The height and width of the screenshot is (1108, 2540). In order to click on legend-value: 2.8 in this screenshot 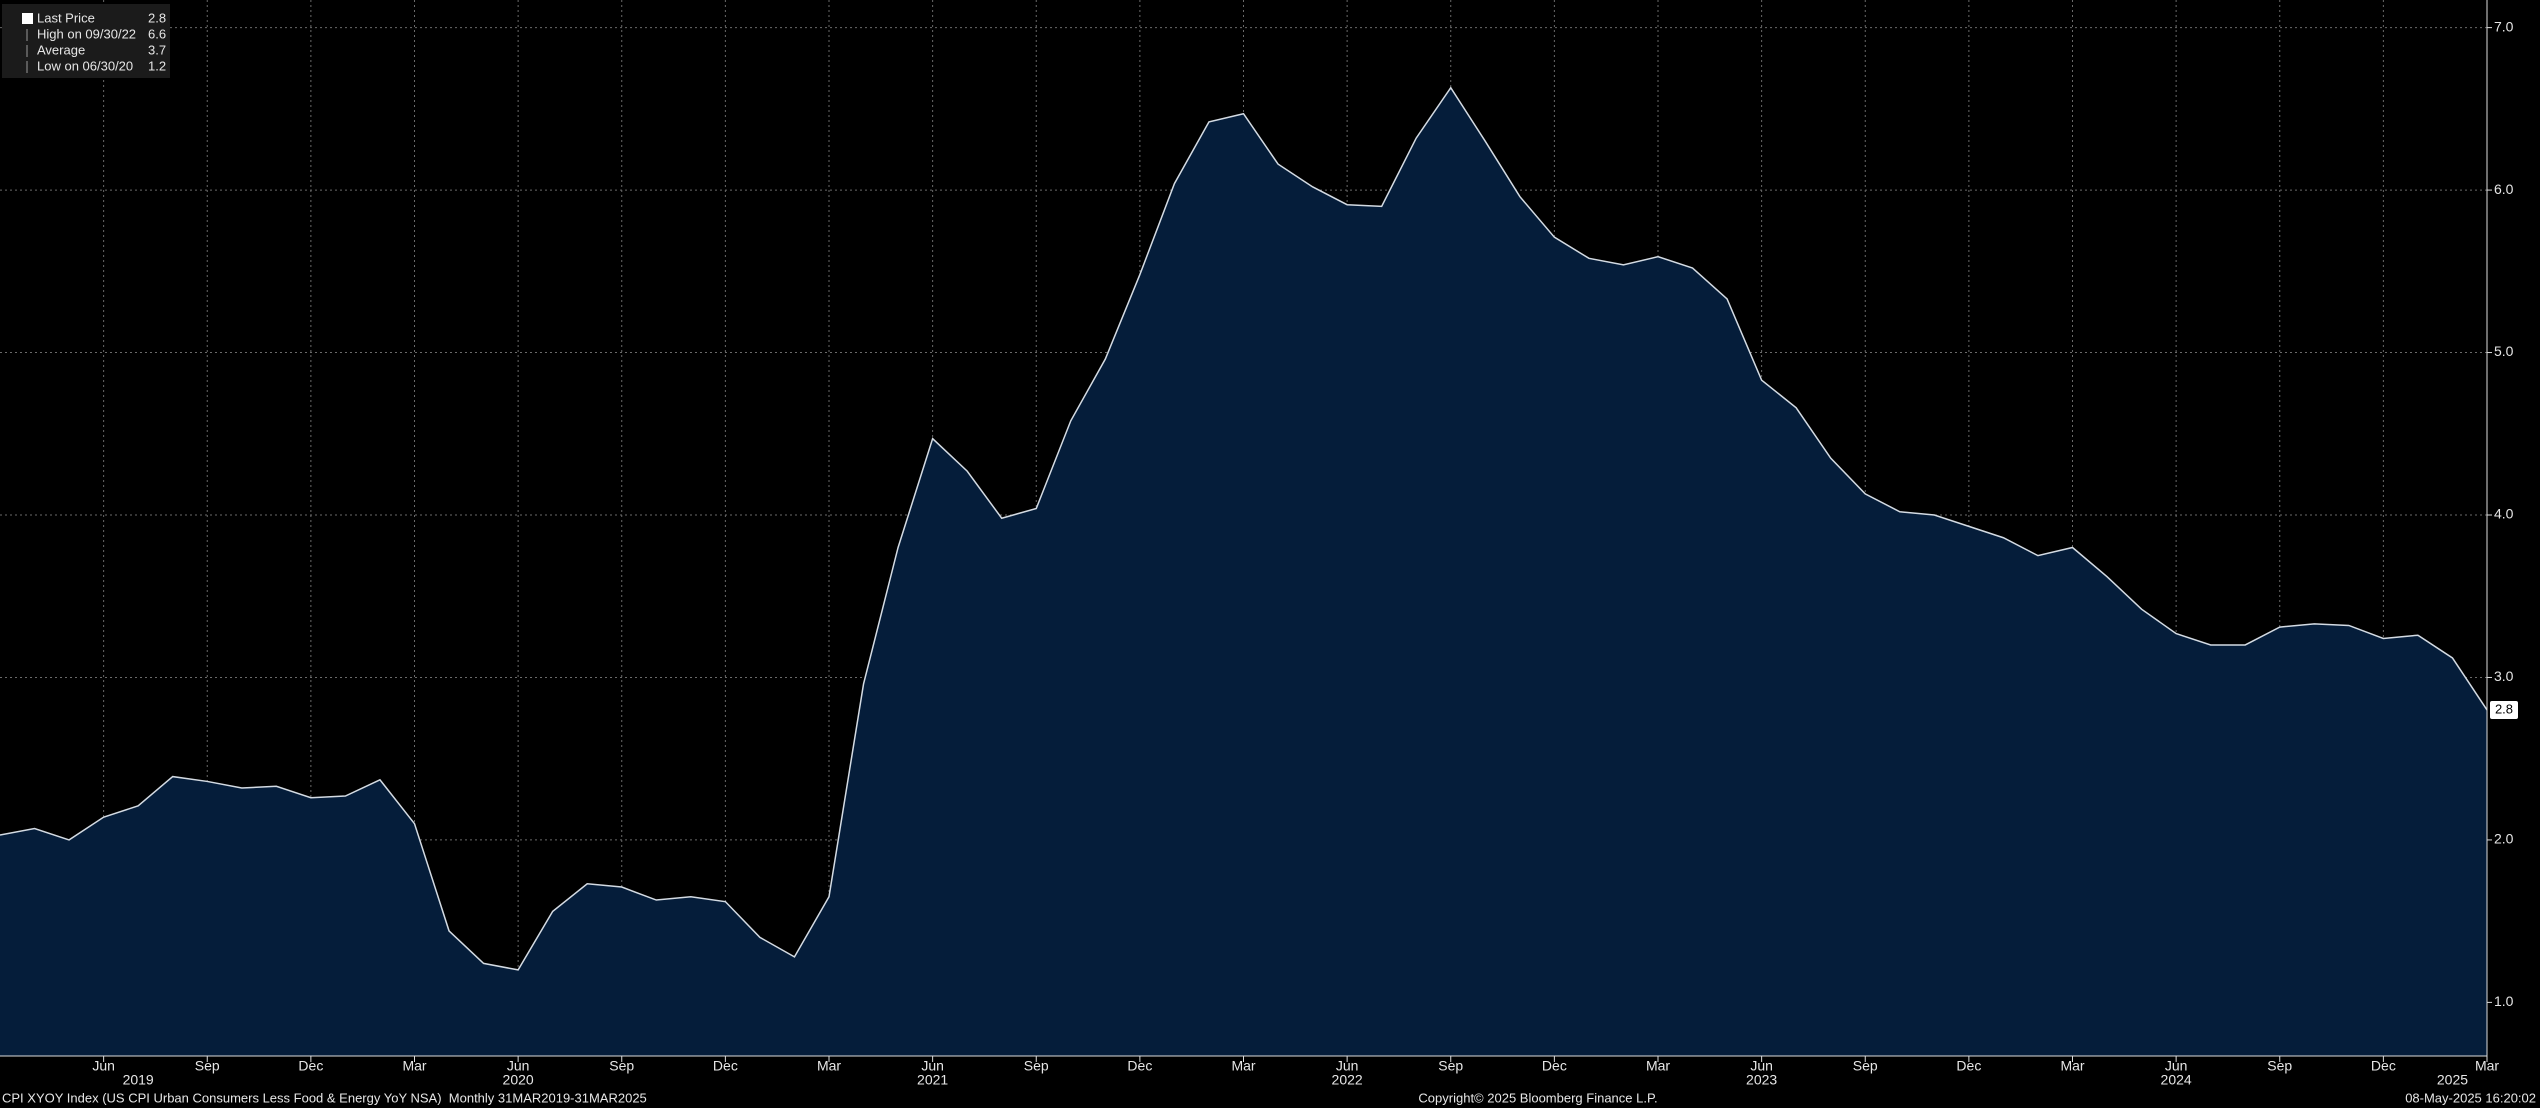, I will do `click(157, 17)`.